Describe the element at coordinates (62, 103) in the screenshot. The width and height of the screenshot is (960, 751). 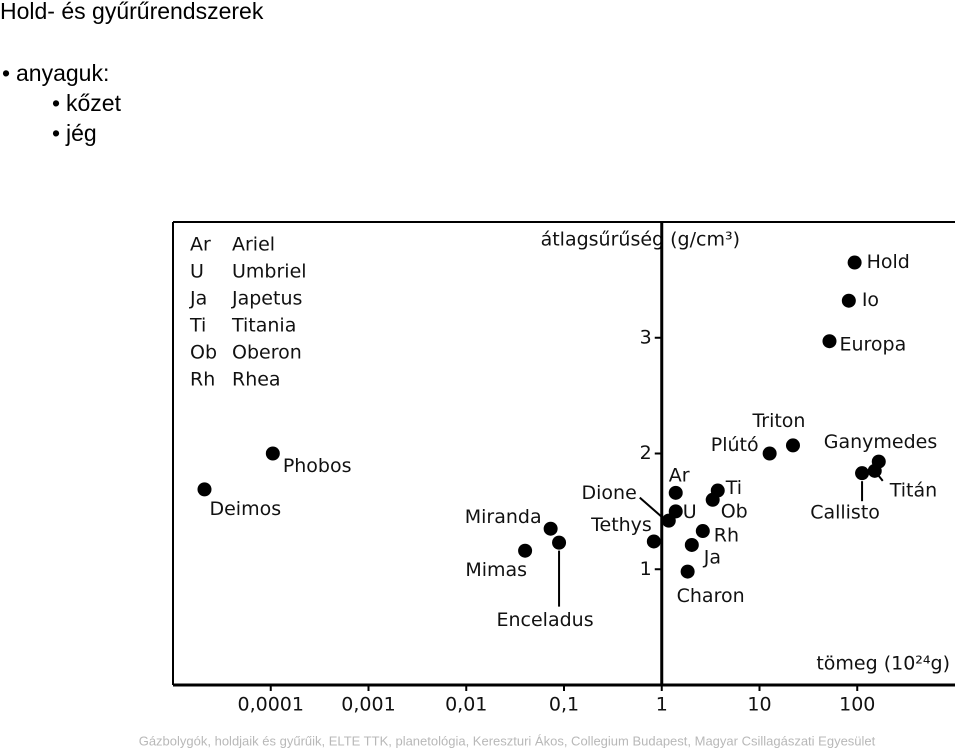
I see `bullets: • anyaguk:• kőzet• jég` at that location.